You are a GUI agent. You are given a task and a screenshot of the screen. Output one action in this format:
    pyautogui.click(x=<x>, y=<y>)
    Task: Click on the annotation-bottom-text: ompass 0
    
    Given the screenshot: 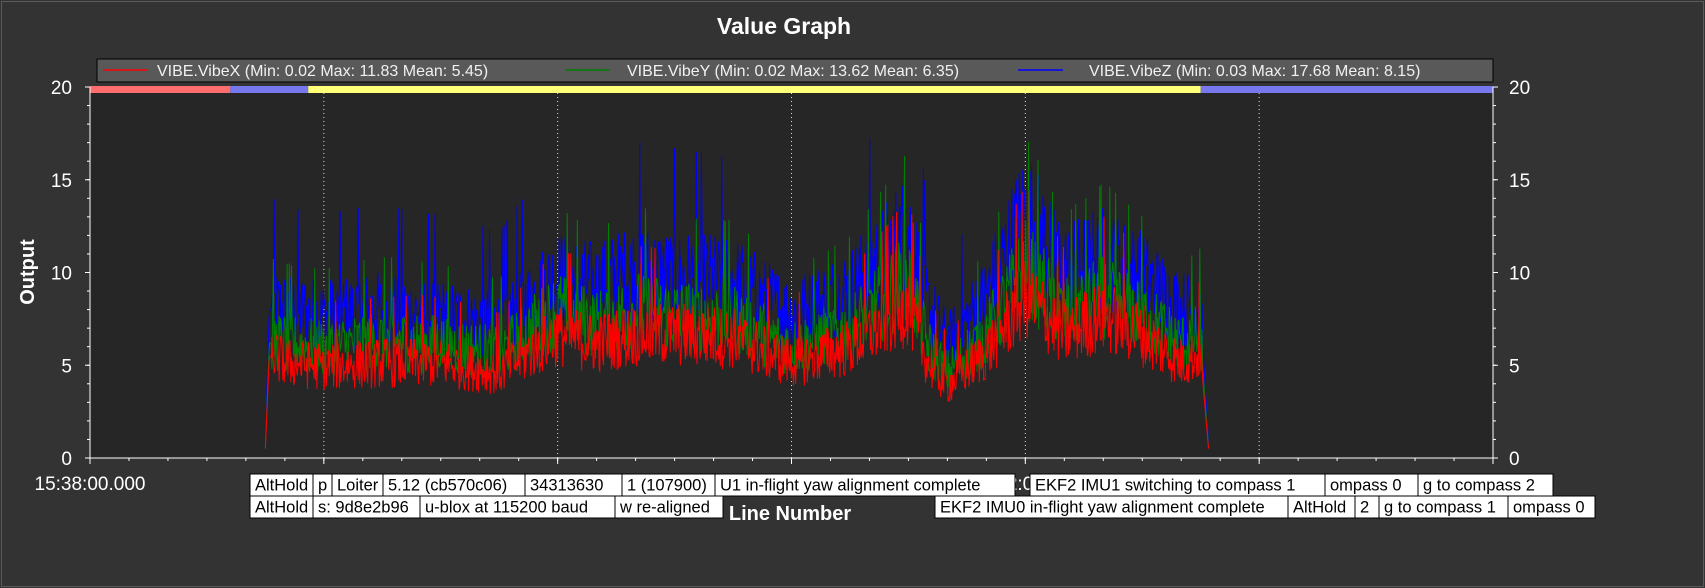 What is the action you would take?
    pyautogui.click(x=1549, y=508)
    